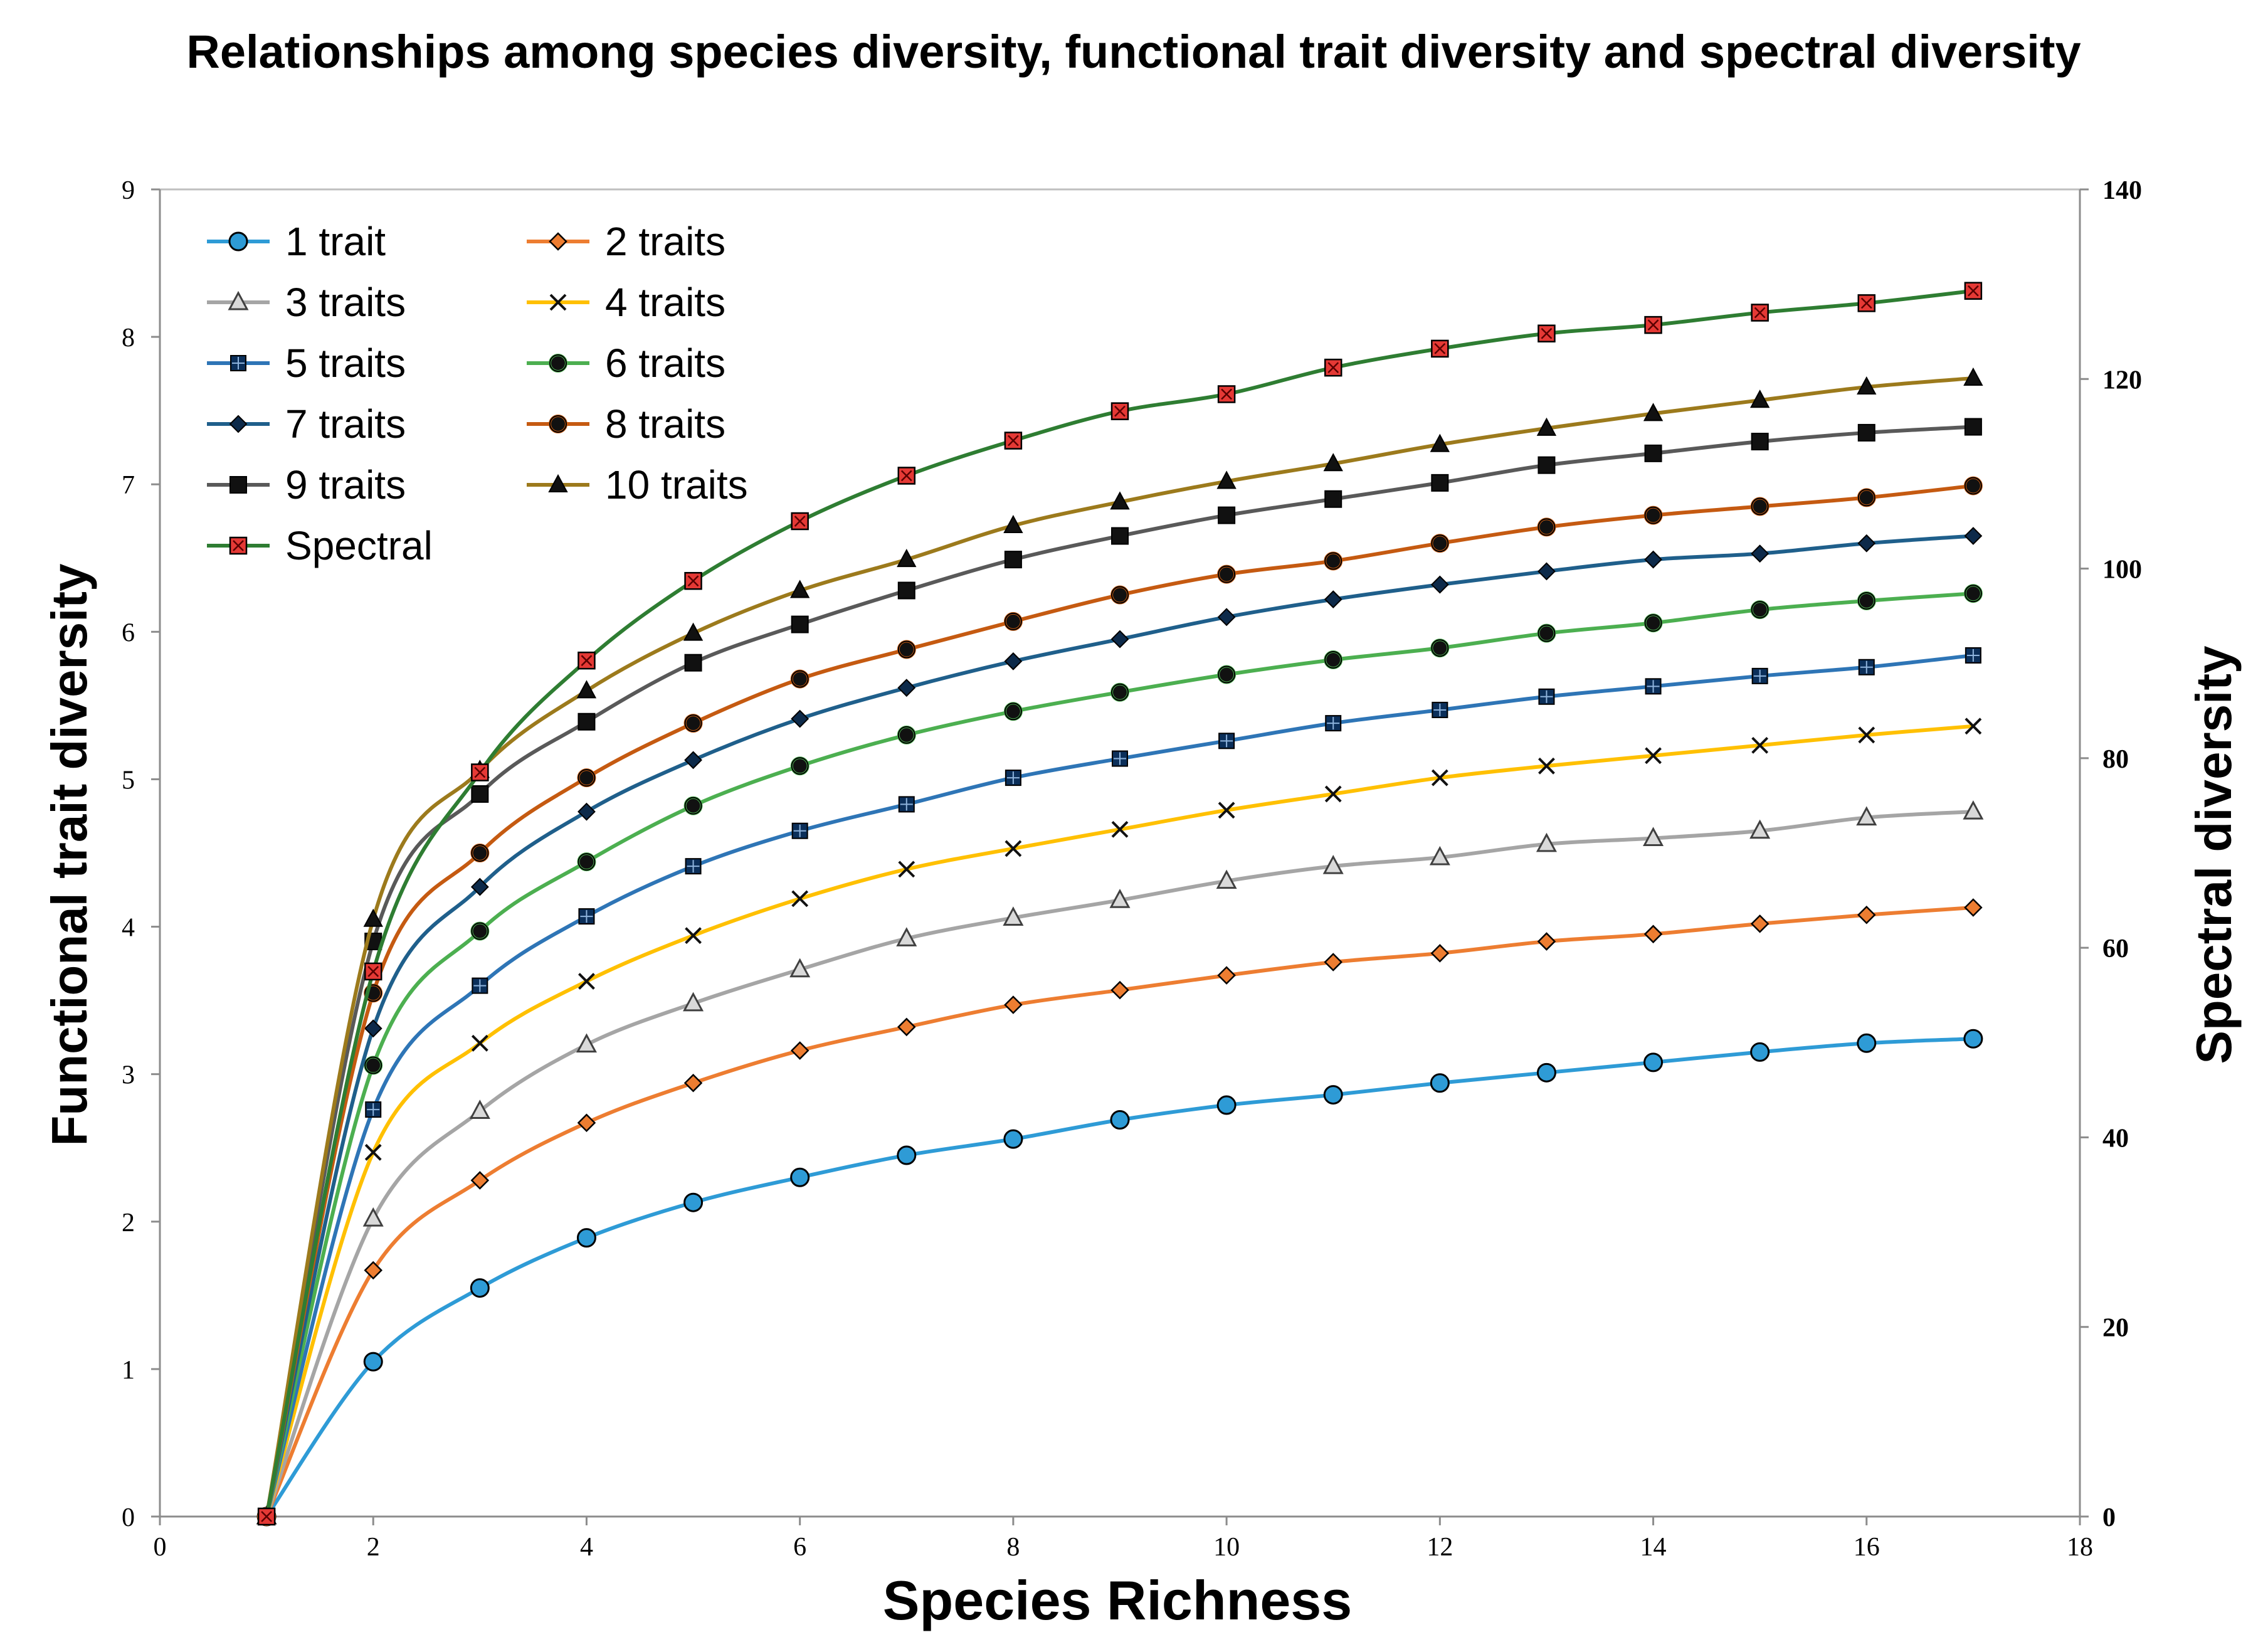  I want to click on y2-tick-label: 0, so click(2109, 1517).